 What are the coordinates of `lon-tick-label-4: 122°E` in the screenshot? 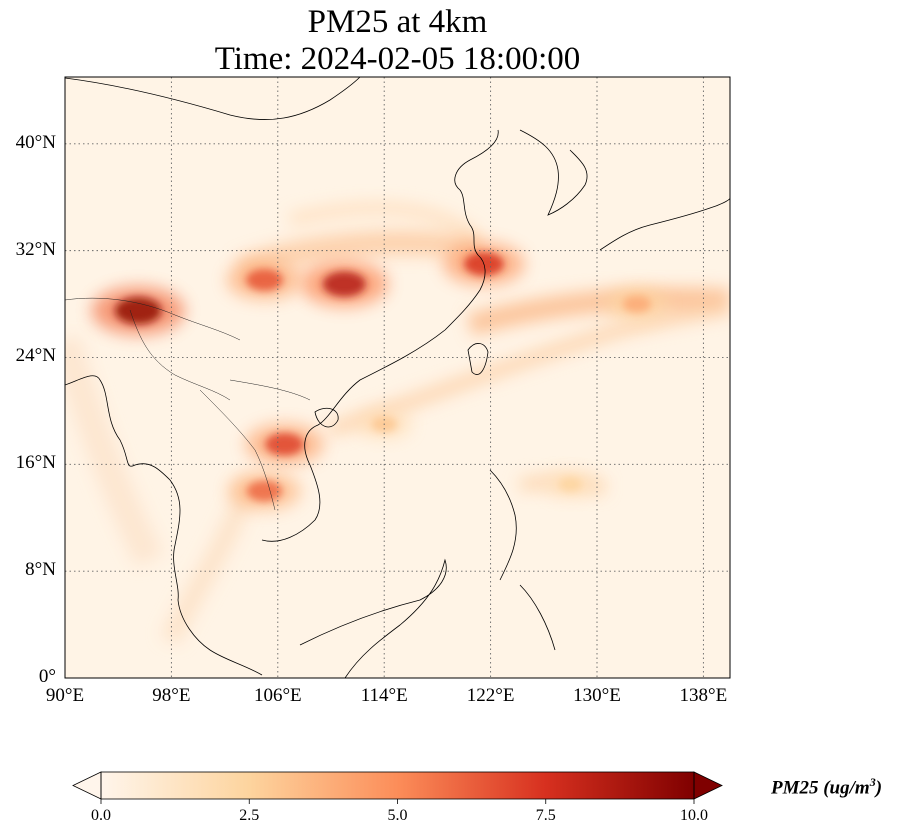 It's located at (490, 695).